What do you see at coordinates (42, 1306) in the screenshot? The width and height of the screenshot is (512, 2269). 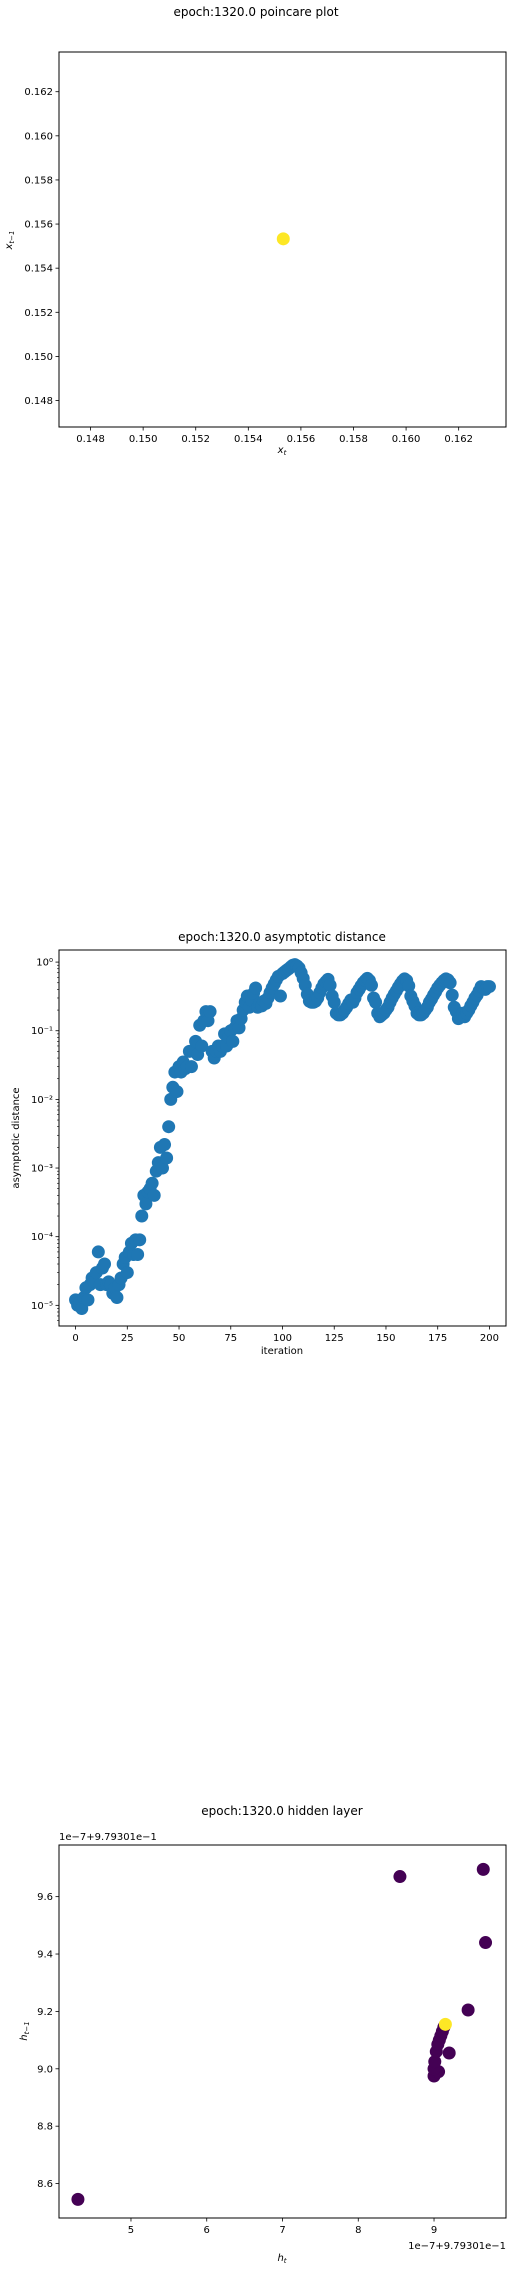 I see `y-tick-label: 10⁻⁵` at bounding box center [42, 1306].